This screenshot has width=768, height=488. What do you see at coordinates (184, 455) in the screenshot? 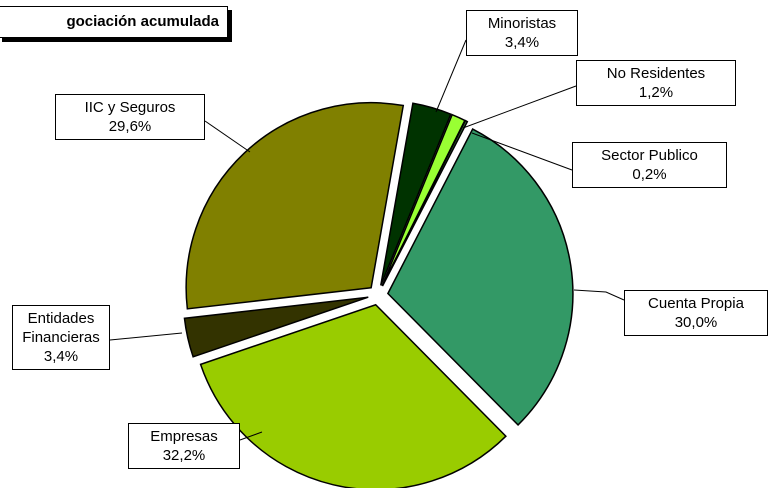
I see `slice-value: 32,2%` at bounding box center [184, 455].